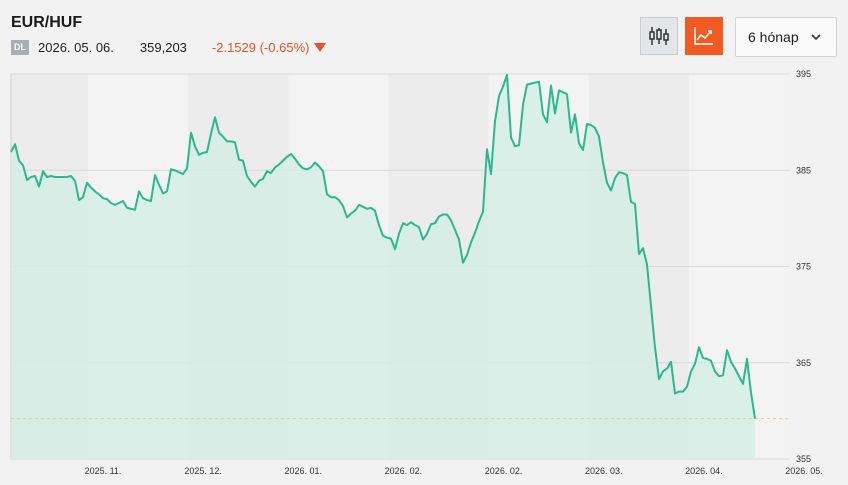  Describe the element at coordinates (320, 47) in the screenshot. I see `down-arrow-icon` at that location.